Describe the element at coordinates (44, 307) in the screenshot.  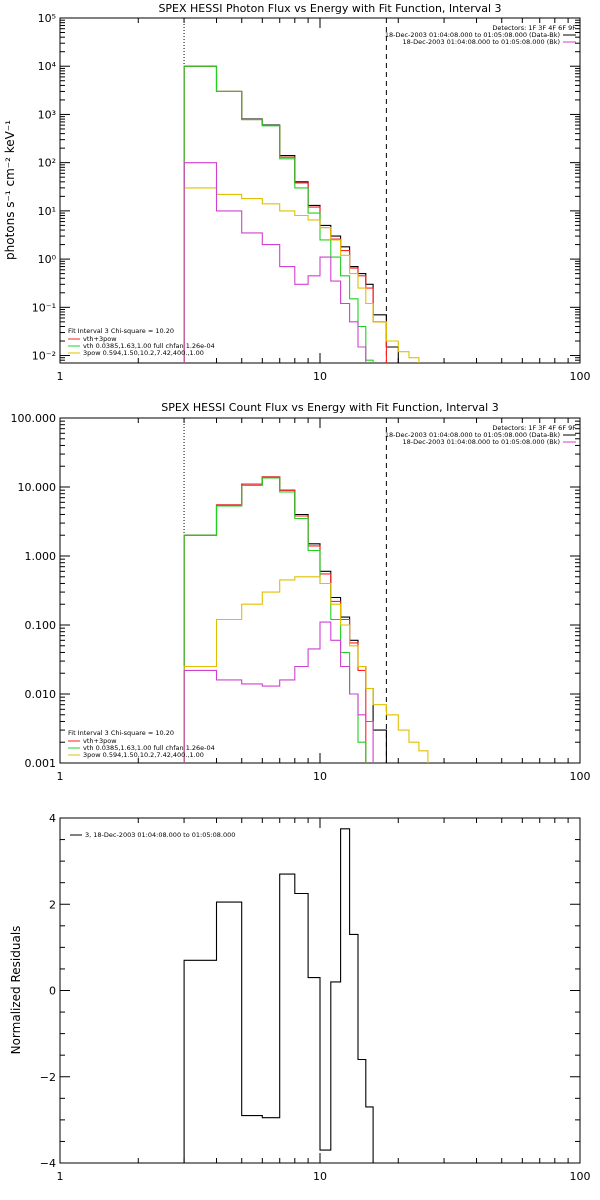
I see `y-tick-label: 10⁻¹` at that location.